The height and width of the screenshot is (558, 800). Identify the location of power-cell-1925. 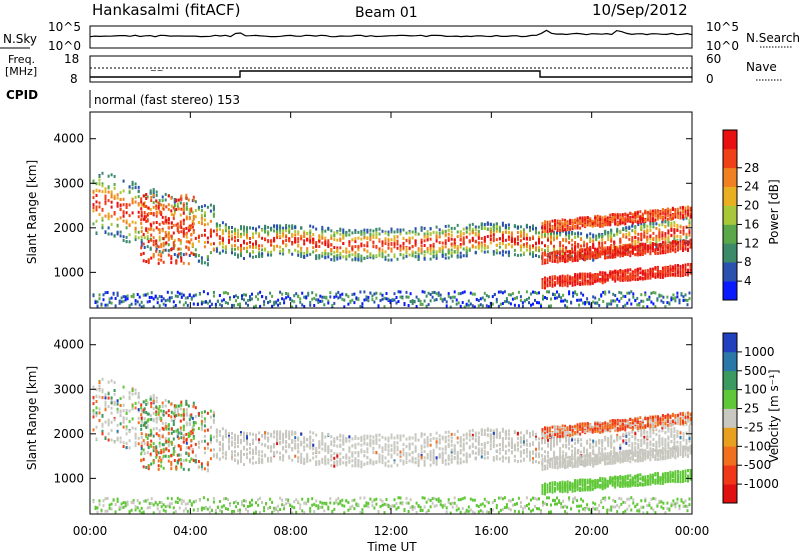
(671, 226).